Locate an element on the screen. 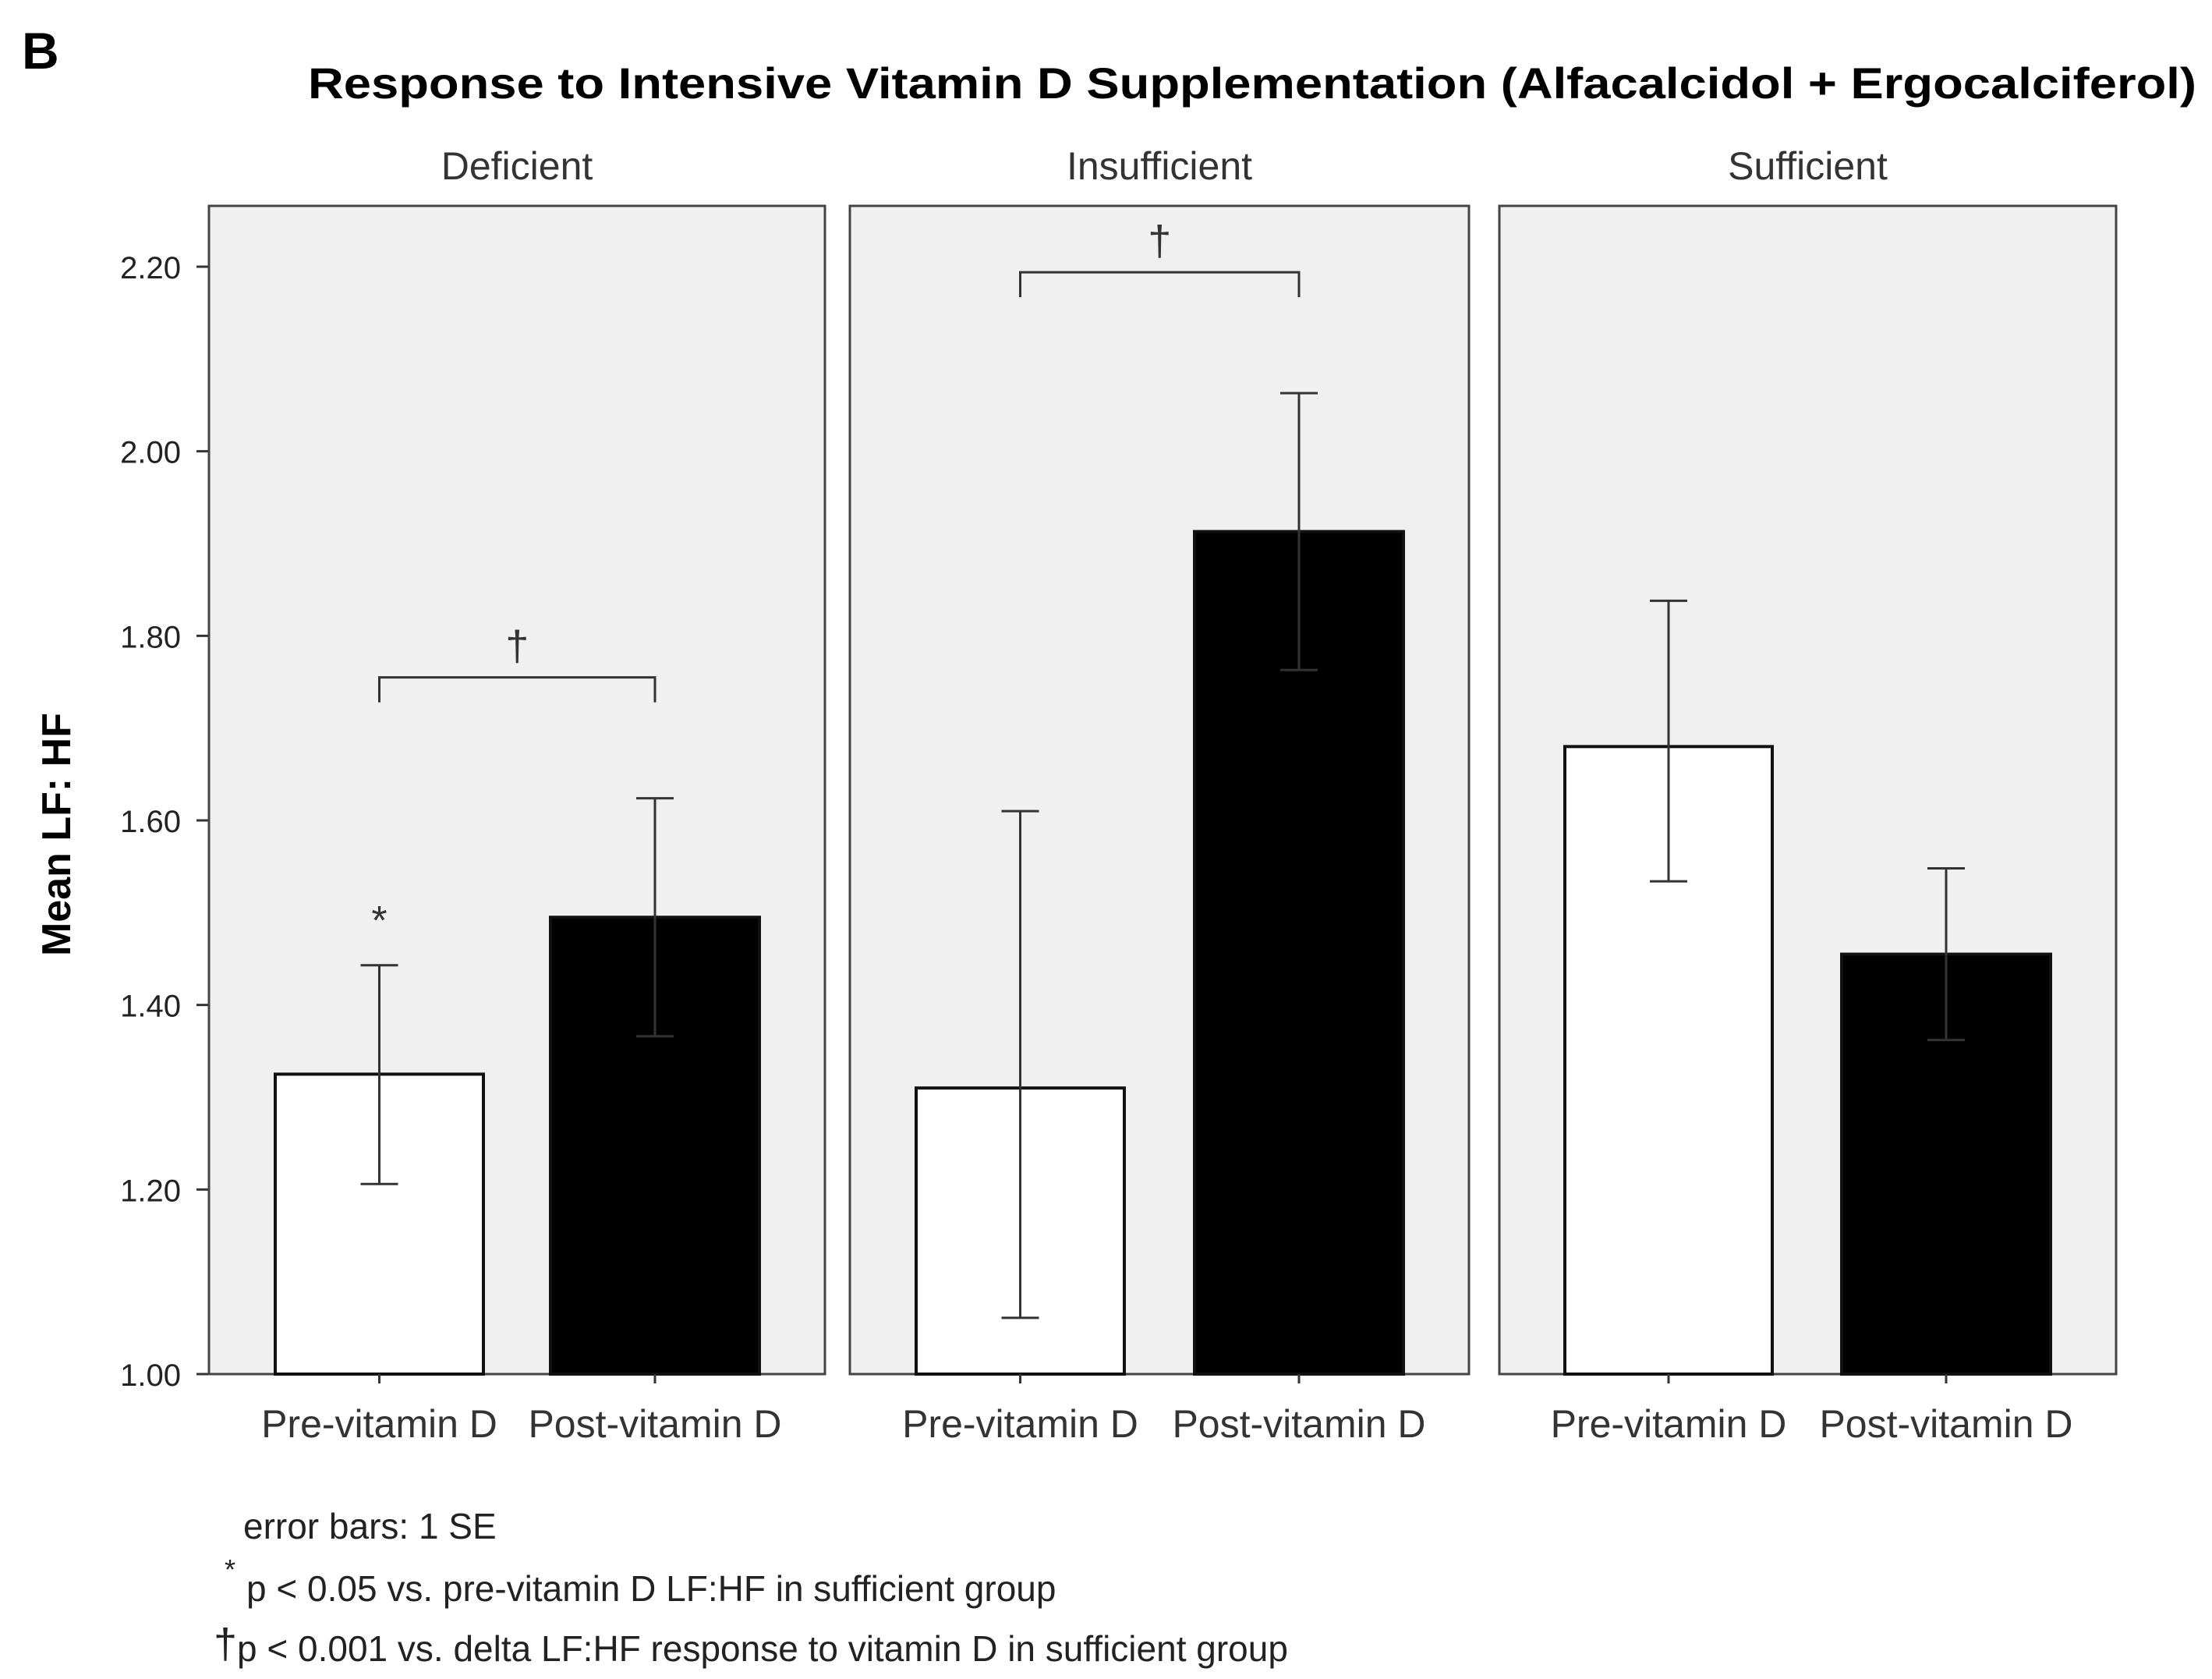  y-tick-label: 1.20 is located at coordinates (151, 1191).